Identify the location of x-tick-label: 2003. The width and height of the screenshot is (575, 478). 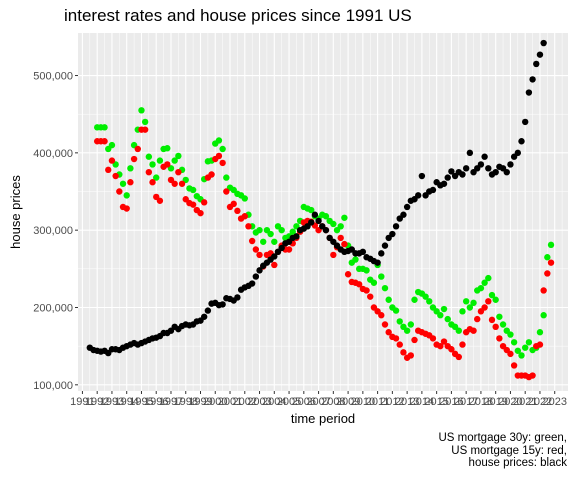
(259, 402).